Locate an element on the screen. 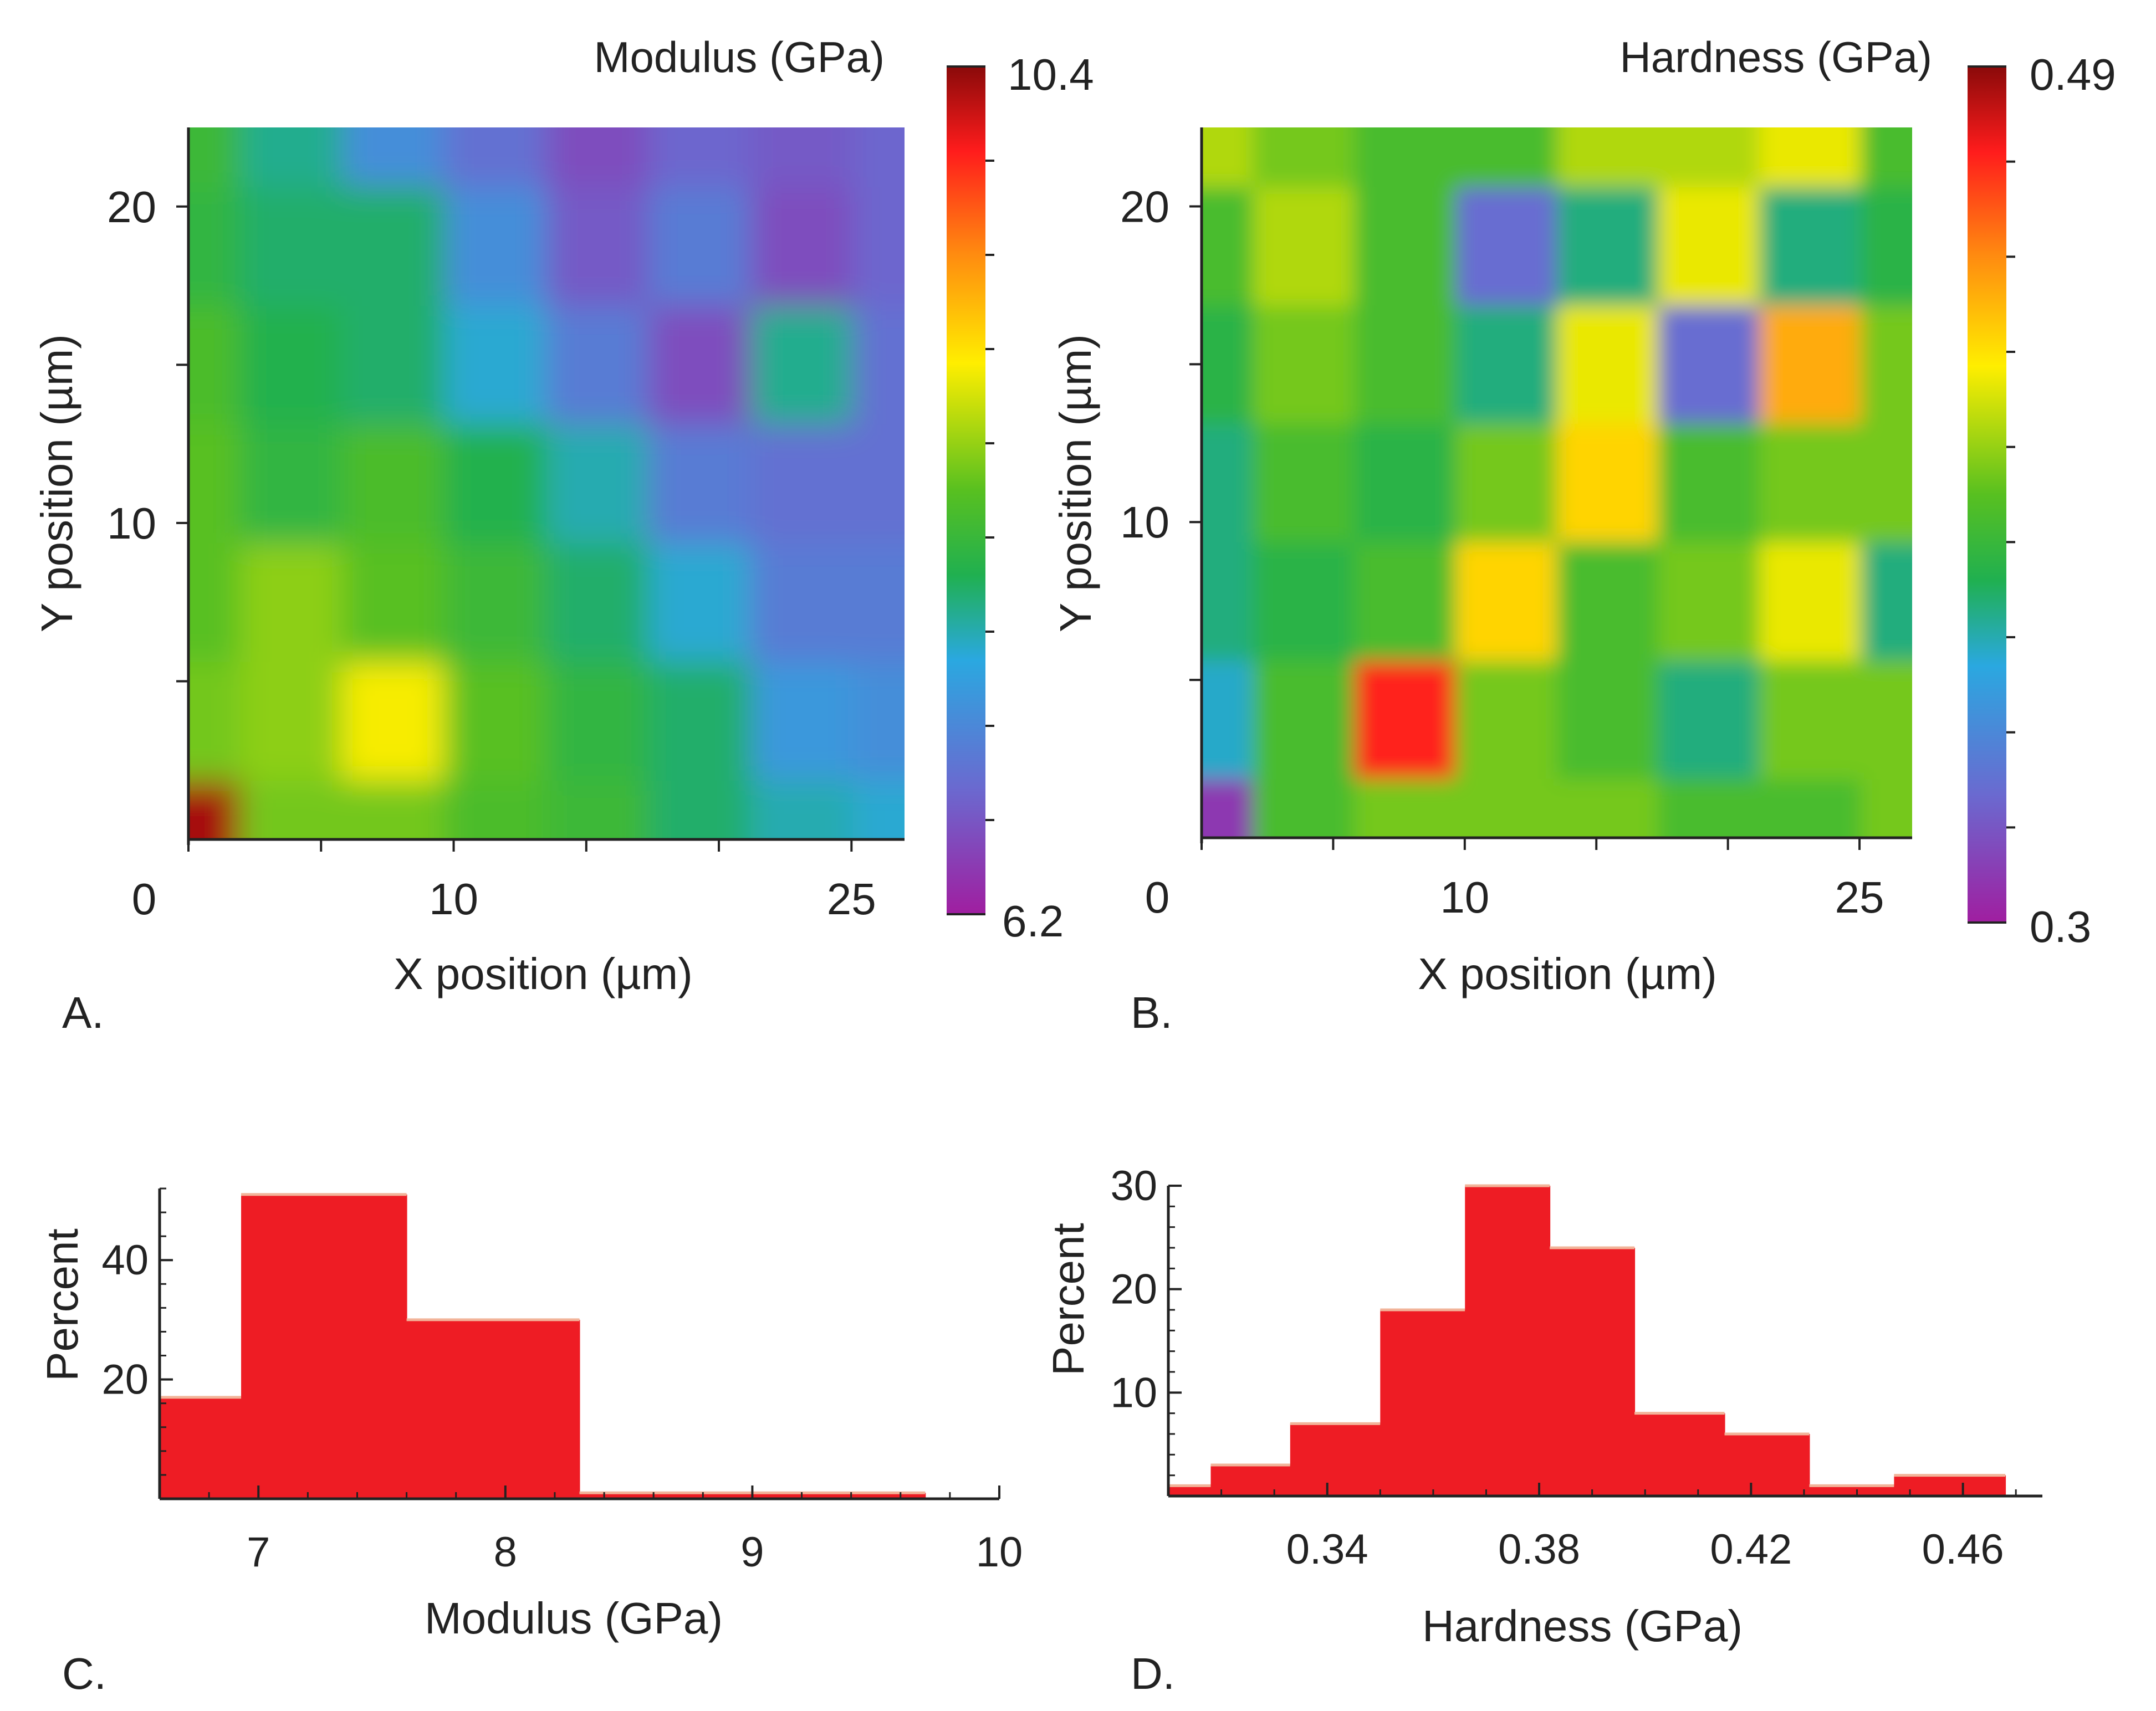 The width and height of the screenshot is (2156, 1711). modulus-histogram-ylabel: Percent is located at coordinates (62, 1304).